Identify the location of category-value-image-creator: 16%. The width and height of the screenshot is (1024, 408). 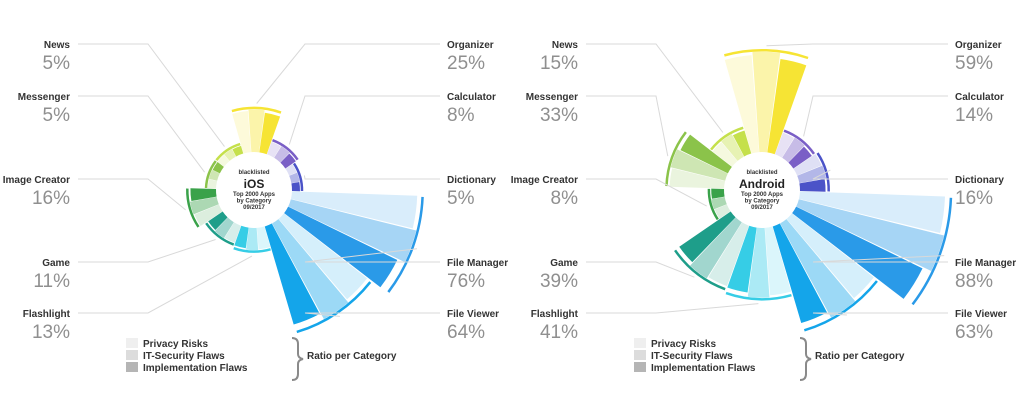
(51, 198).